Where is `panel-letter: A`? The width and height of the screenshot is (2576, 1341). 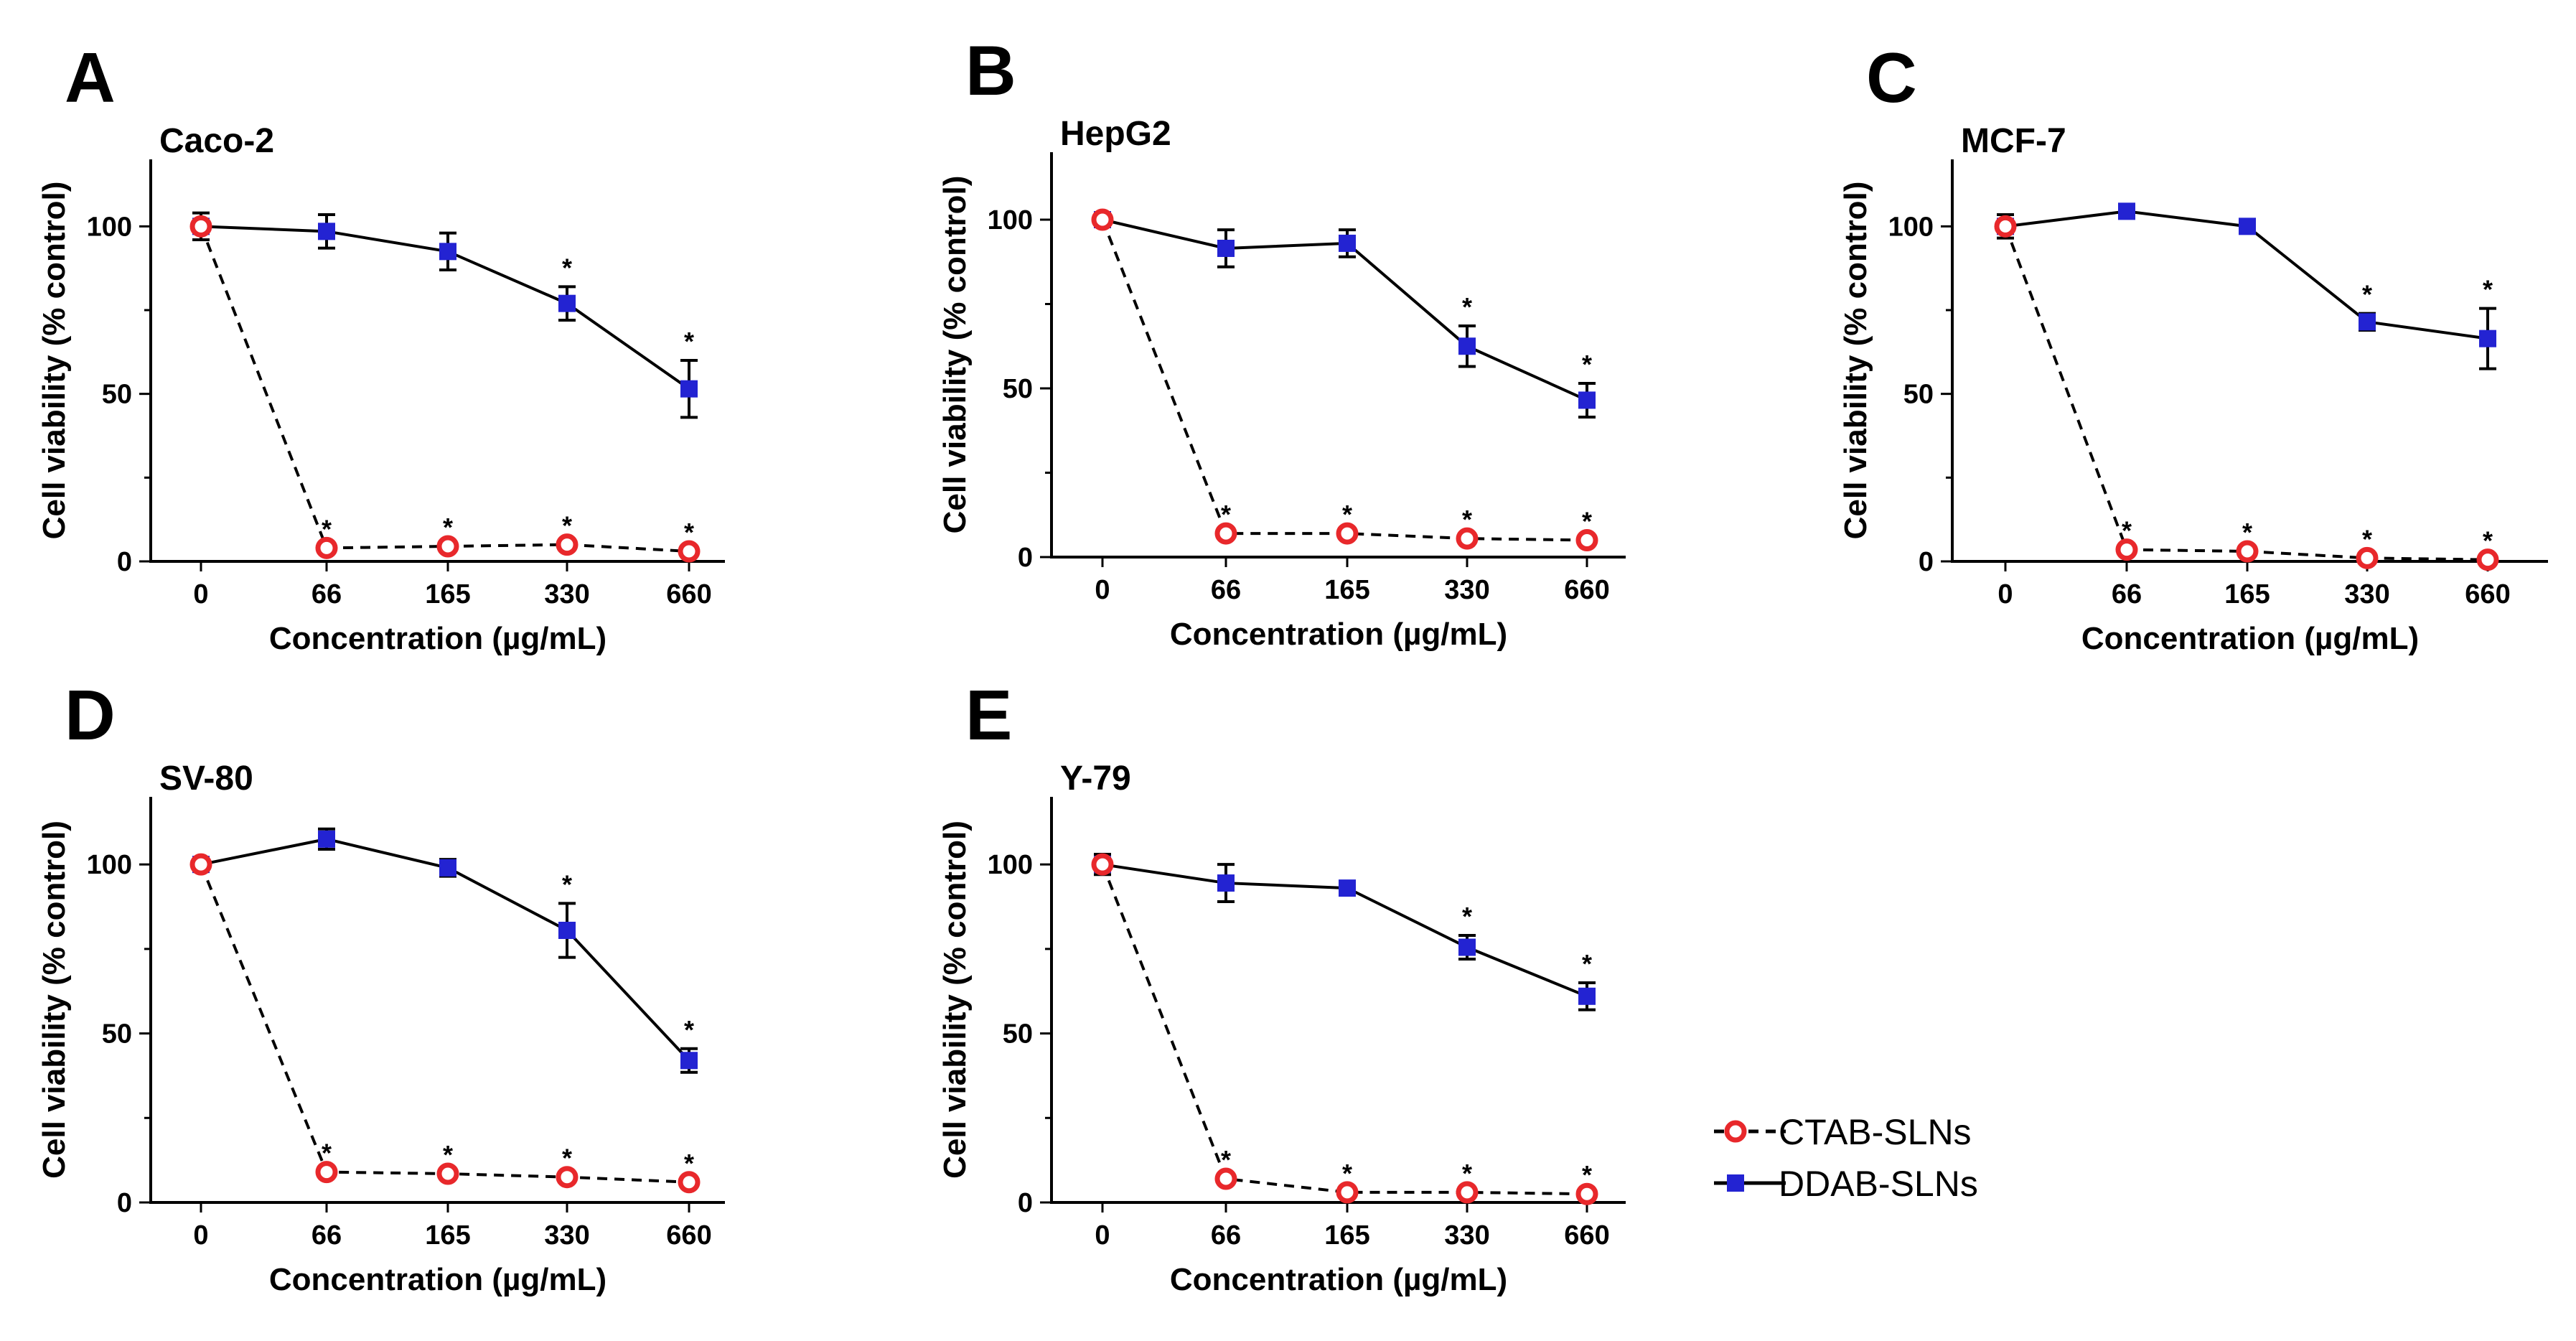 panel-letter: A is located at coordinates (91, 77).